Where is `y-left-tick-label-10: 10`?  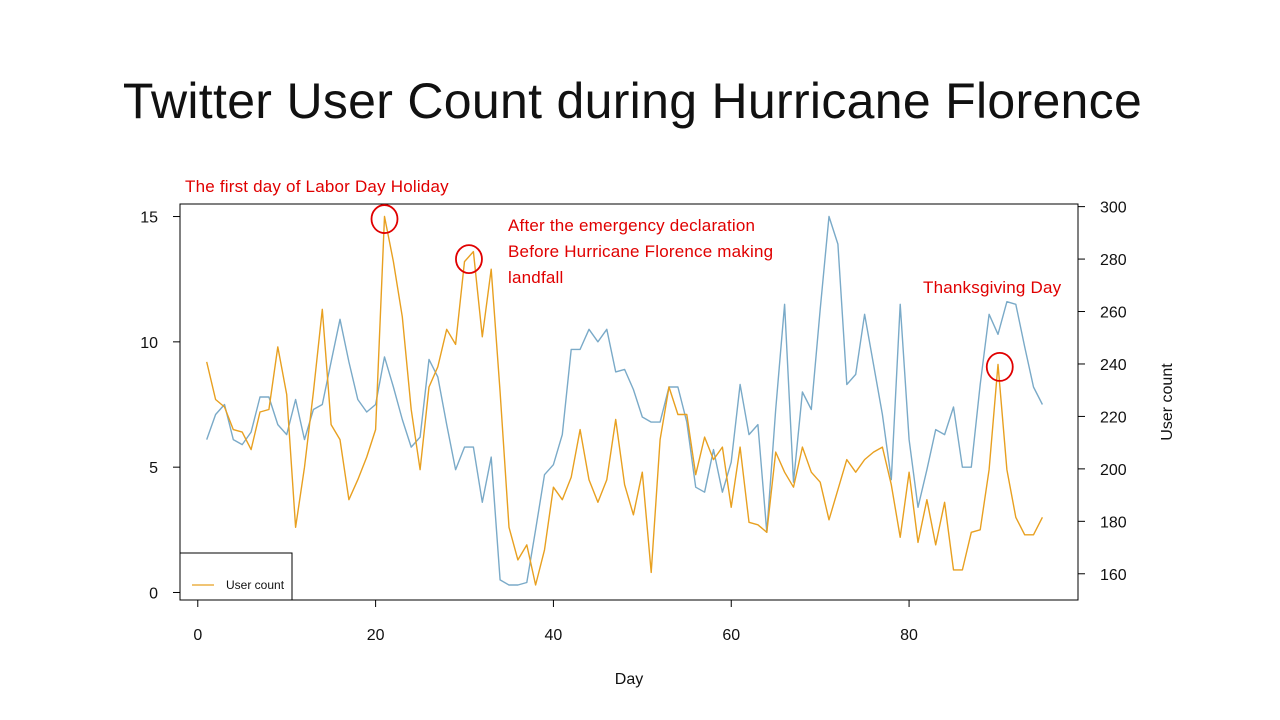
y-left-tick-label-10: 10 is located at coordinates (149, 343).